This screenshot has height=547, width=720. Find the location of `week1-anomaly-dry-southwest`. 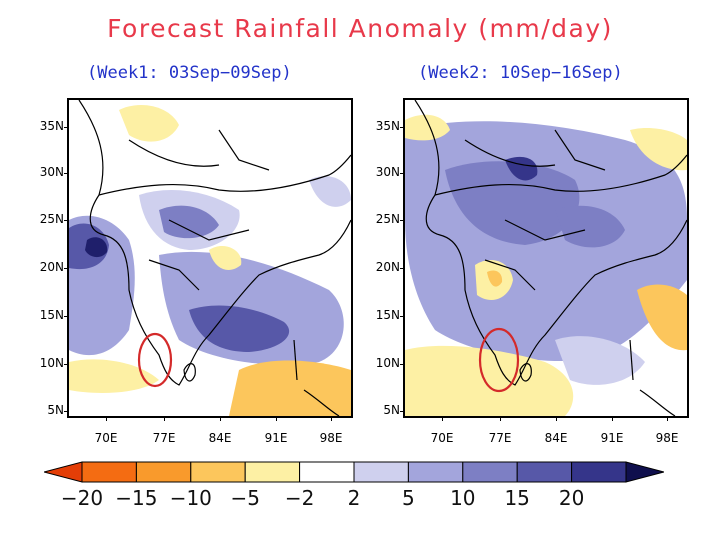

week1-anomaly-dry-southwest is located at coordinates (114, 376).